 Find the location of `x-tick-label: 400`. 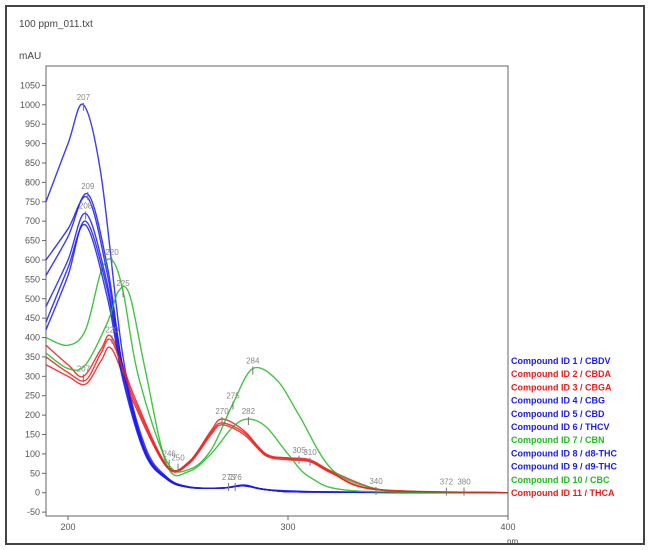

x-tick-label: 400 is located at coordinates (507, 527).